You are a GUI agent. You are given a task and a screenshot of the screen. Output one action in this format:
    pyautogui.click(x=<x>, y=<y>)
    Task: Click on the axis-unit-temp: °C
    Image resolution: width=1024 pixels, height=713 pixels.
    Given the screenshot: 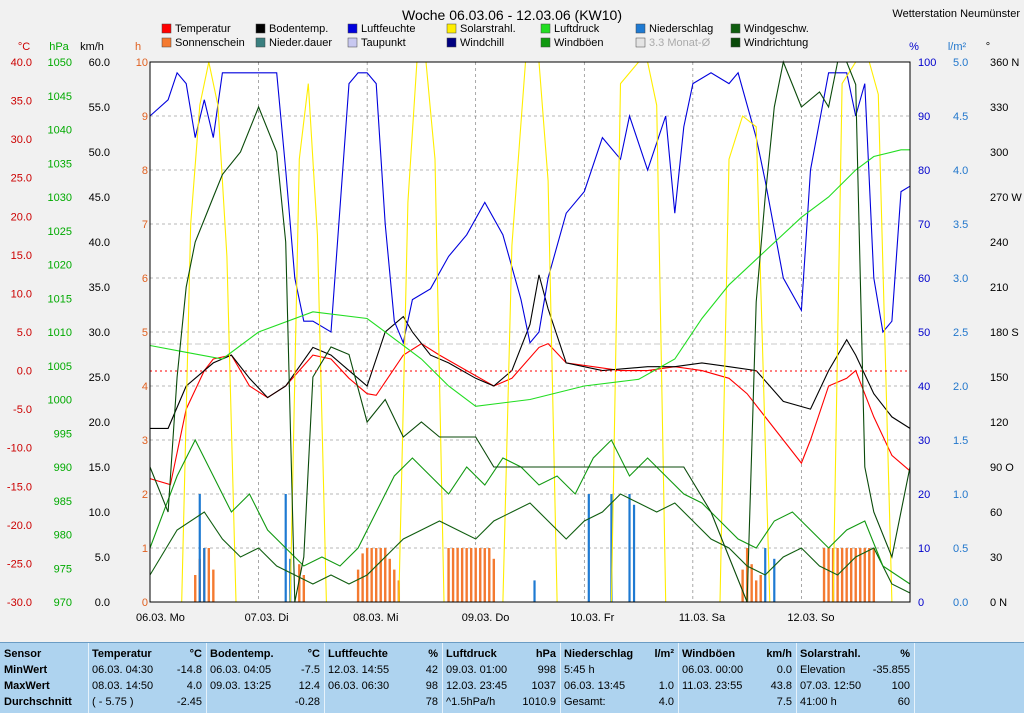 What is the action you would take?
    pyautogui.click(x=24, y=47)
    